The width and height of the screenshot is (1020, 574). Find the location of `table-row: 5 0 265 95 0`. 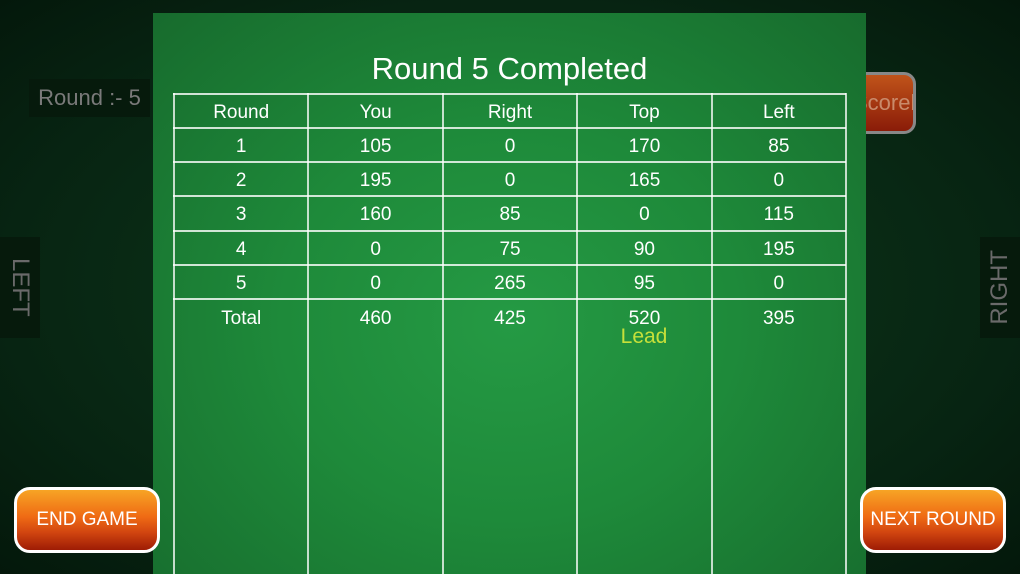

table-row: 5 0 265 95 0 is located at coordinates (510, 284).